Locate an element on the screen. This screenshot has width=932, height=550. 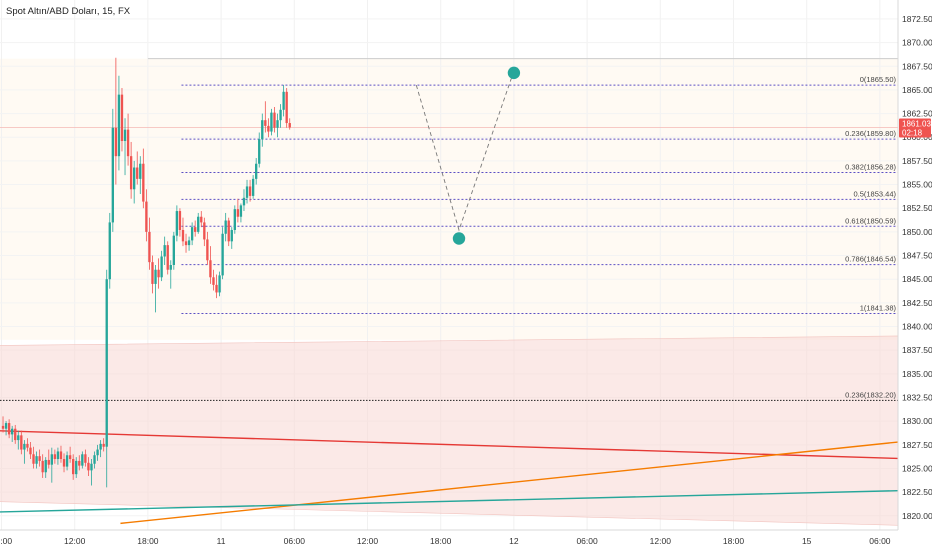
fib-level-label: 0.618(1850.59) is located at coordinates (870, 220).